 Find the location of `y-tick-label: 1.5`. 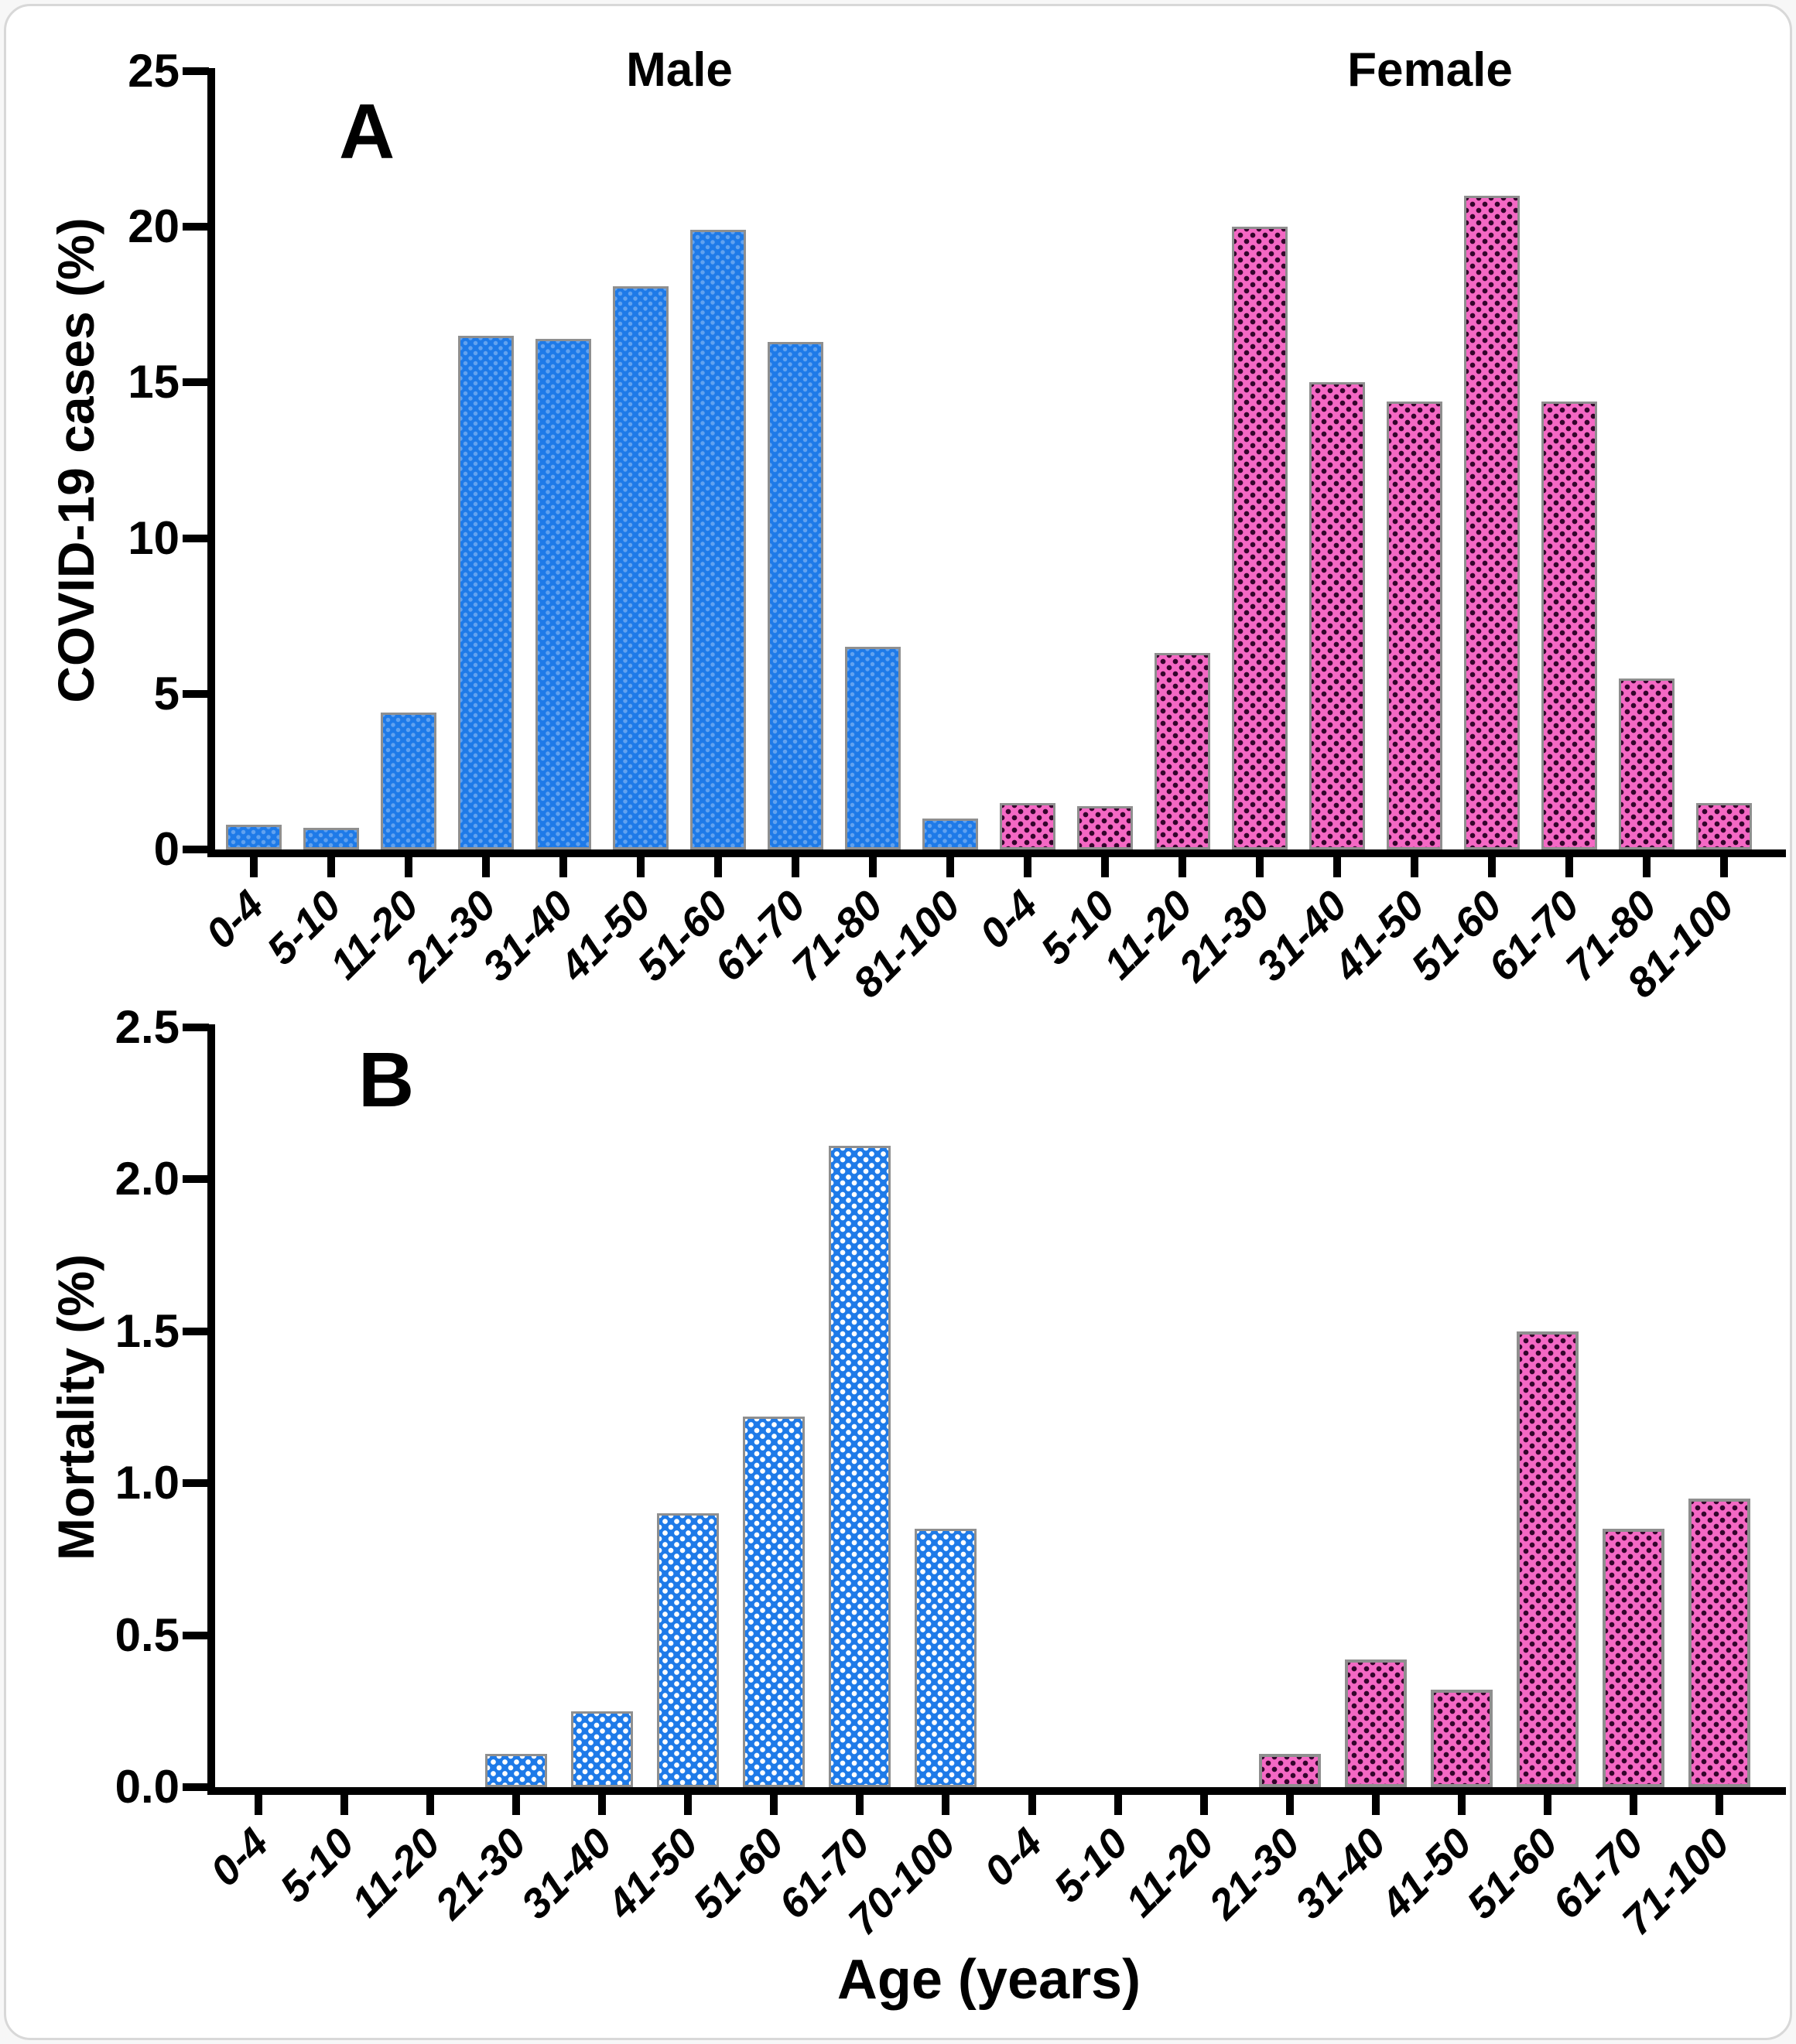

y-tick-label: 1.5 is located at coordinates (147, 1330).